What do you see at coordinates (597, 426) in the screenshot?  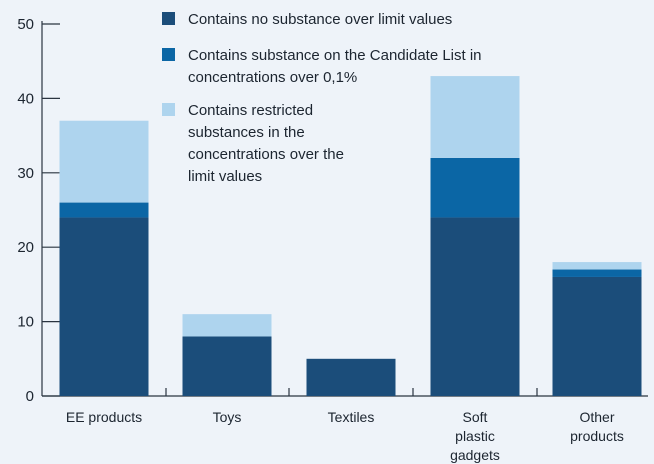 I see `x-category-label: Other products` at bounding box center [597, 426].